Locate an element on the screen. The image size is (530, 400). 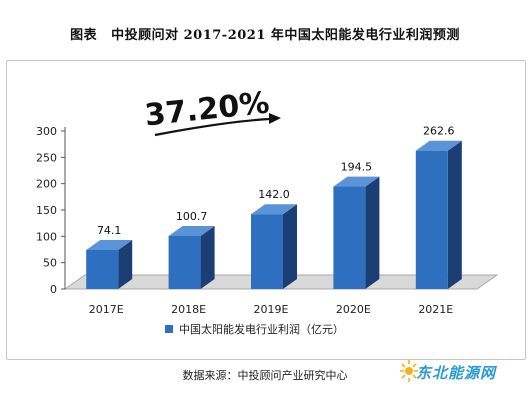
bar-2017E is located at coordinates (109, 264).